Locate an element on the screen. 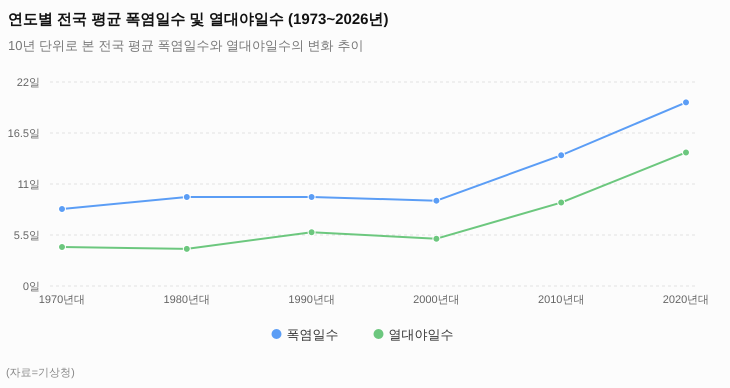 The image size is (730, 388). x-tick-label: 2020년대 is located at coordinates (686, 300).